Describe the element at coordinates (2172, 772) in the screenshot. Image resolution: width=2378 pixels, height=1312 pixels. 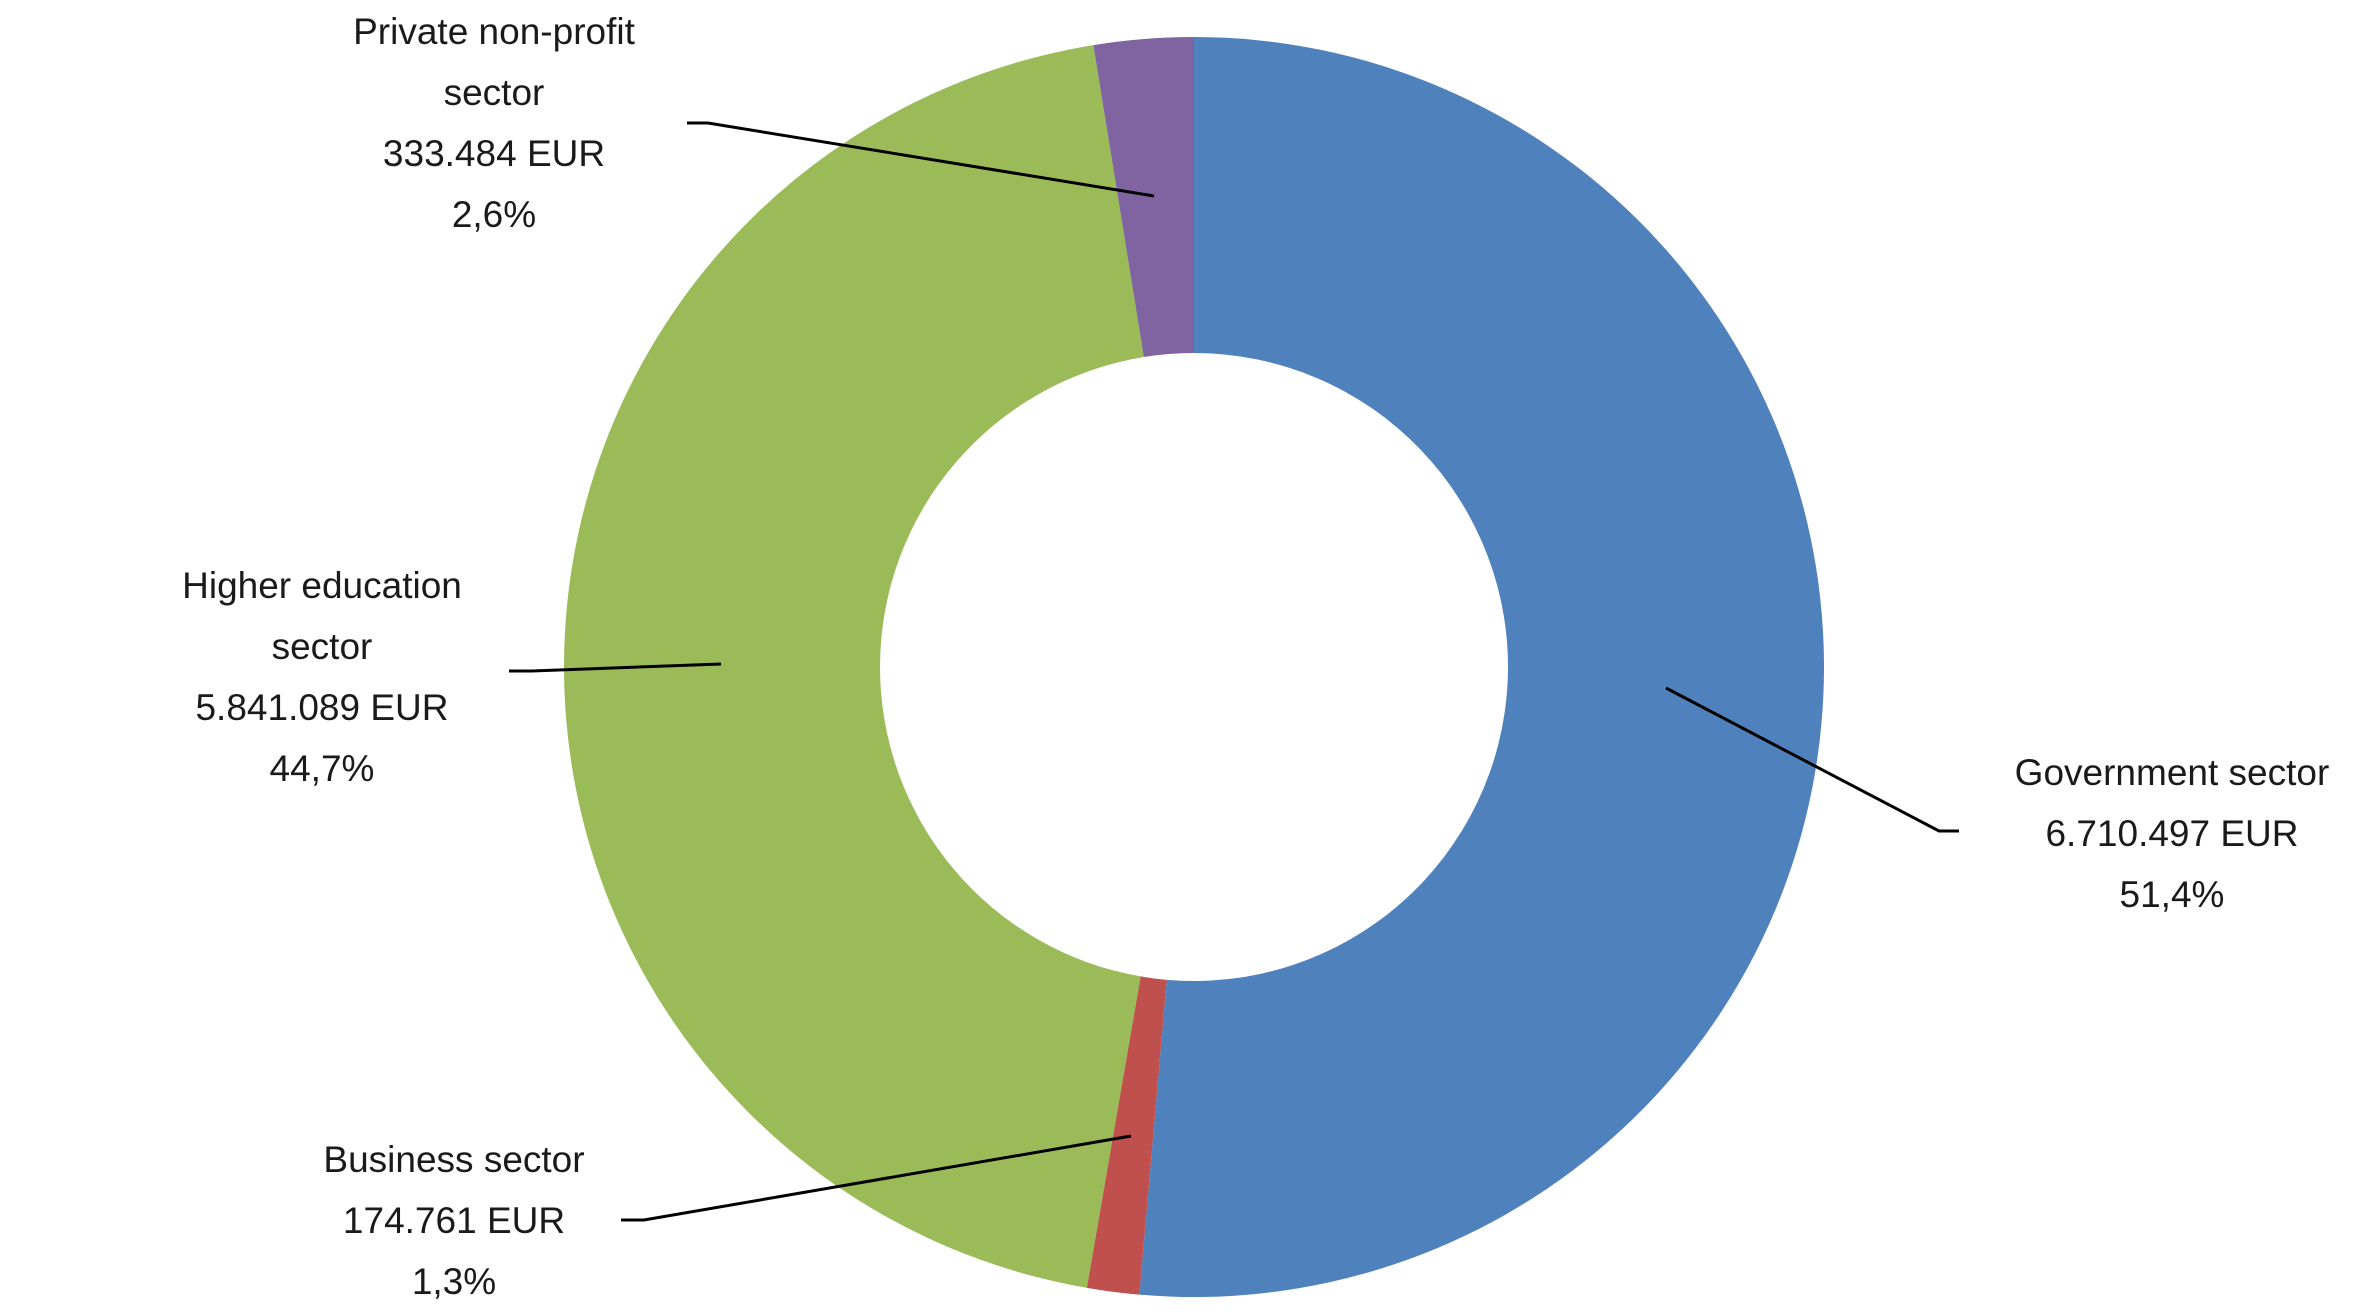
I see `label-name: Government sector` at that location.